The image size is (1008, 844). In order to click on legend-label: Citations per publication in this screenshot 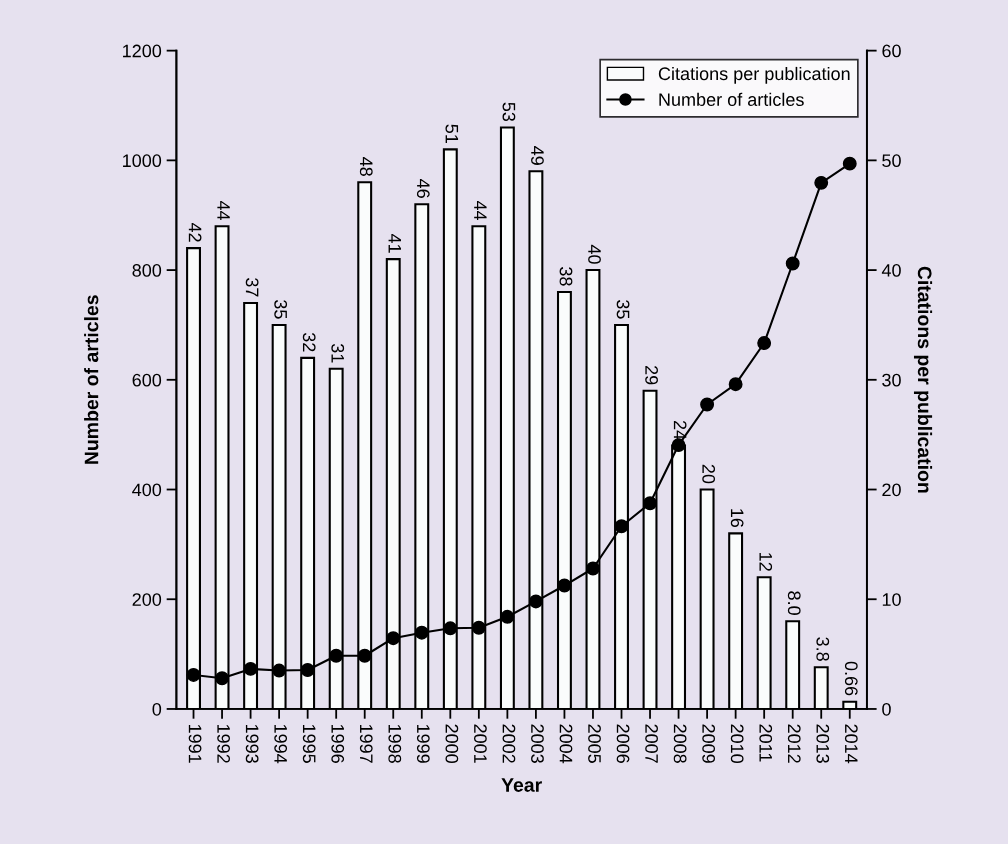, I will do `click(754, 75)`.